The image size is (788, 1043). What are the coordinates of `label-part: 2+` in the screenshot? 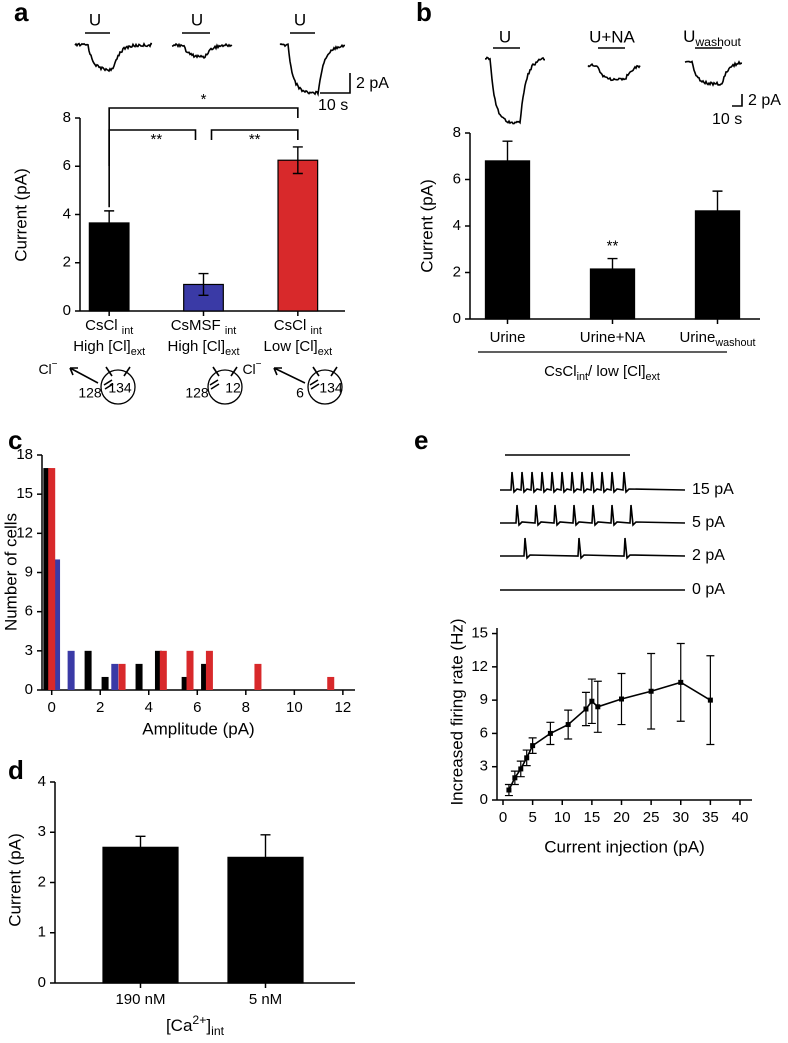 It's located at (199, 1020).